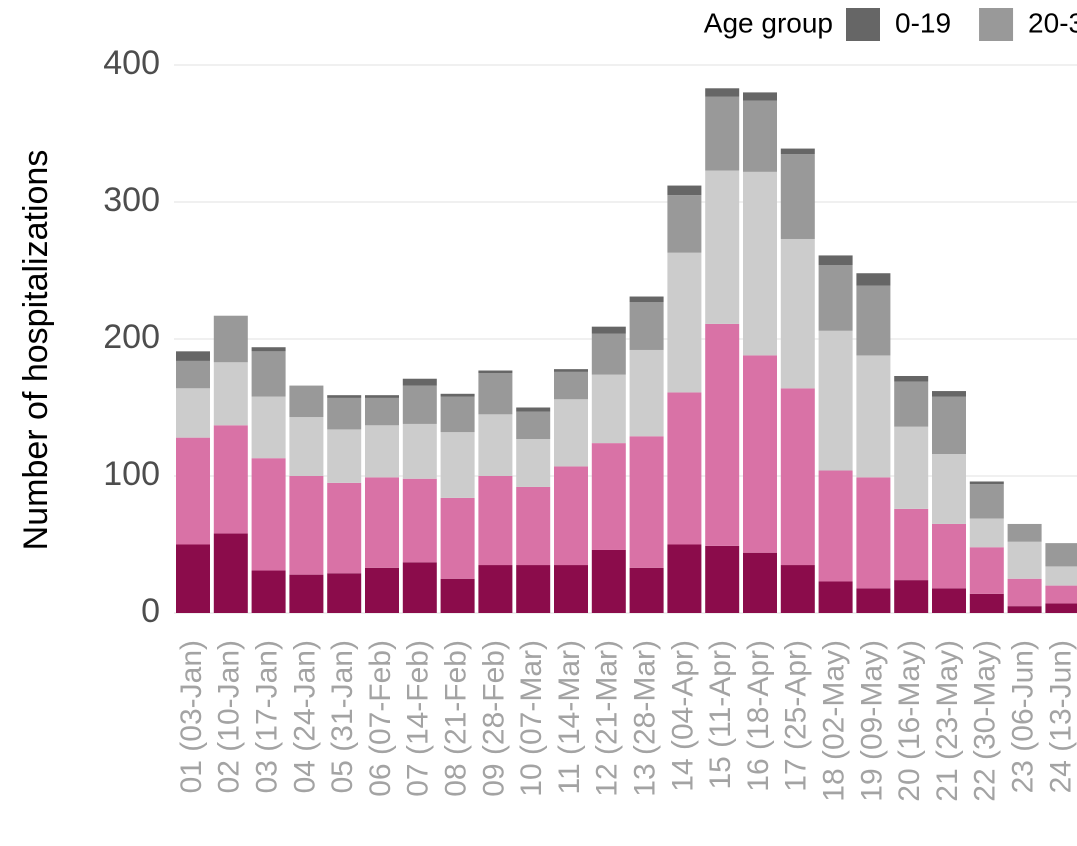 The image size is (1077, 846). Describe the element at coordinates (720, 715) in the screenshot. I see `x-tick-label: 15 (11-Apr)` at that location.